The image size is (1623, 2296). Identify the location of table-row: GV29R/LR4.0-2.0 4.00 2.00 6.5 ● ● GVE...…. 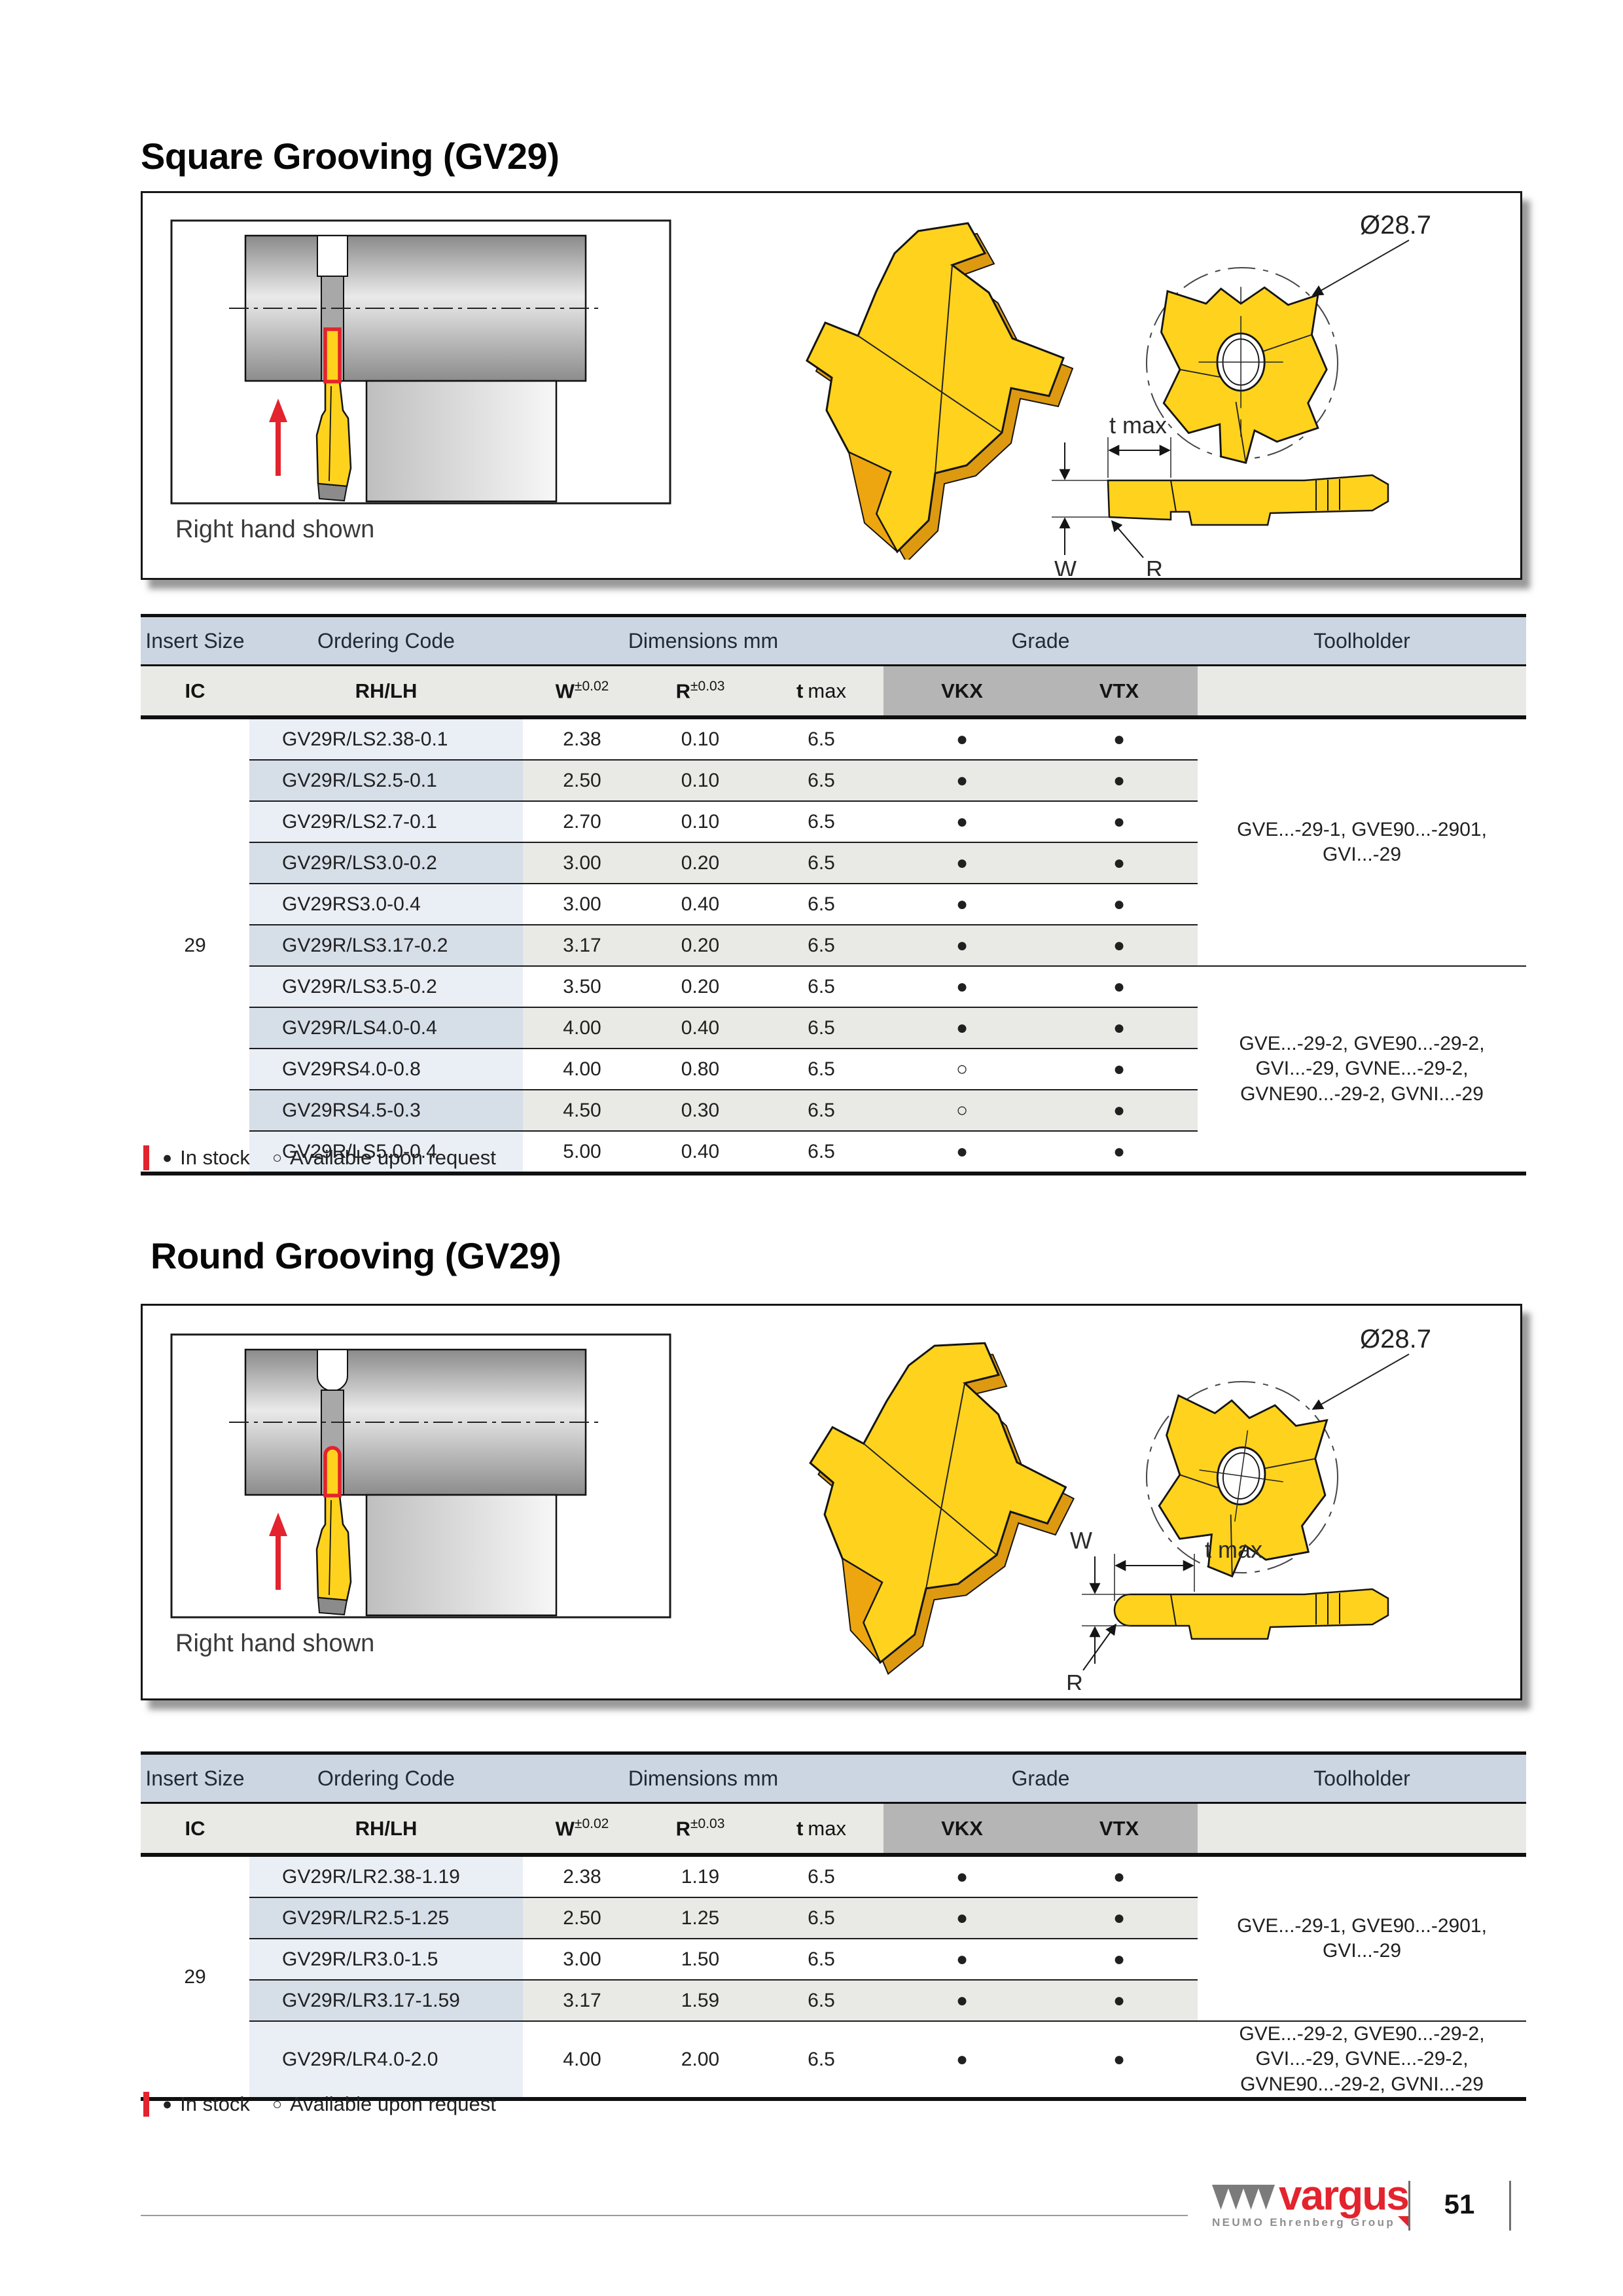
(833, 2060).